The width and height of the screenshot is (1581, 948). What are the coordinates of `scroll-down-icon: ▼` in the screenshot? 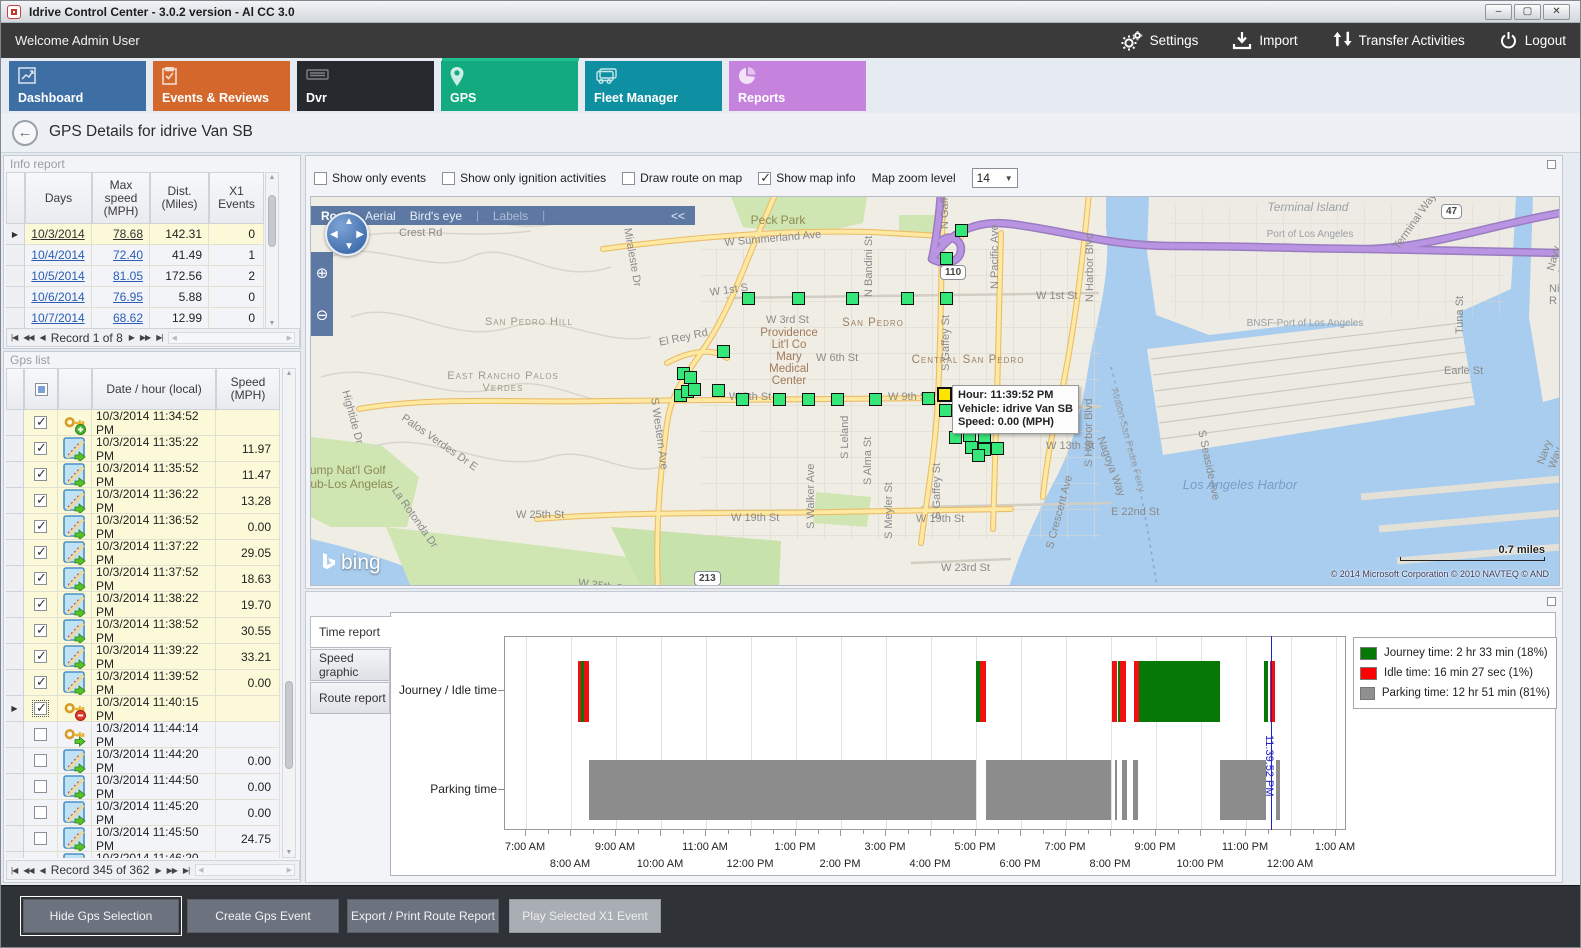 It's located at (289, 852).